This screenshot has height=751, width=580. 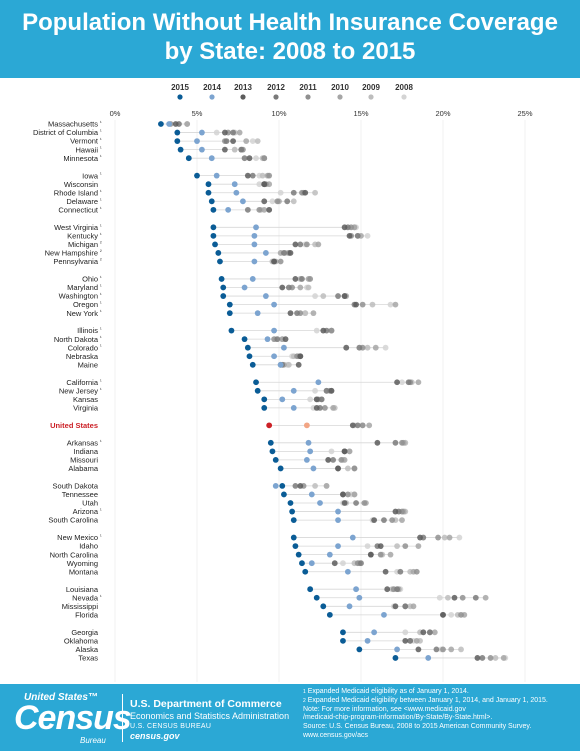 I want to click on dot-illinois-2014, so click(x=274, y=330).